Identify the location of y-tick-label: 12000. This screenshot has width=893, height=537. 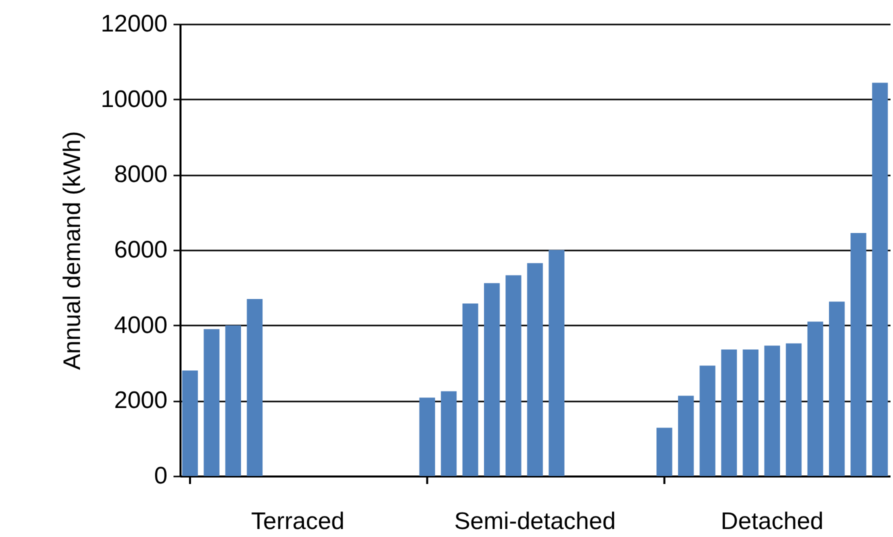
(134, 24).